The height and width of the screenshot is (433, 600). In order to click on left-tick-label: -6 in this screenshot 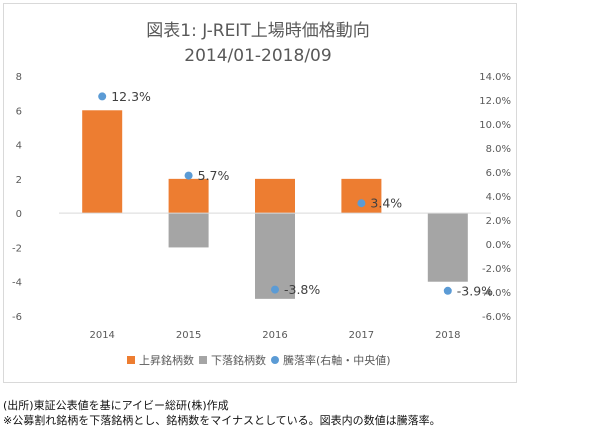, I will do `click(17, 317)`.